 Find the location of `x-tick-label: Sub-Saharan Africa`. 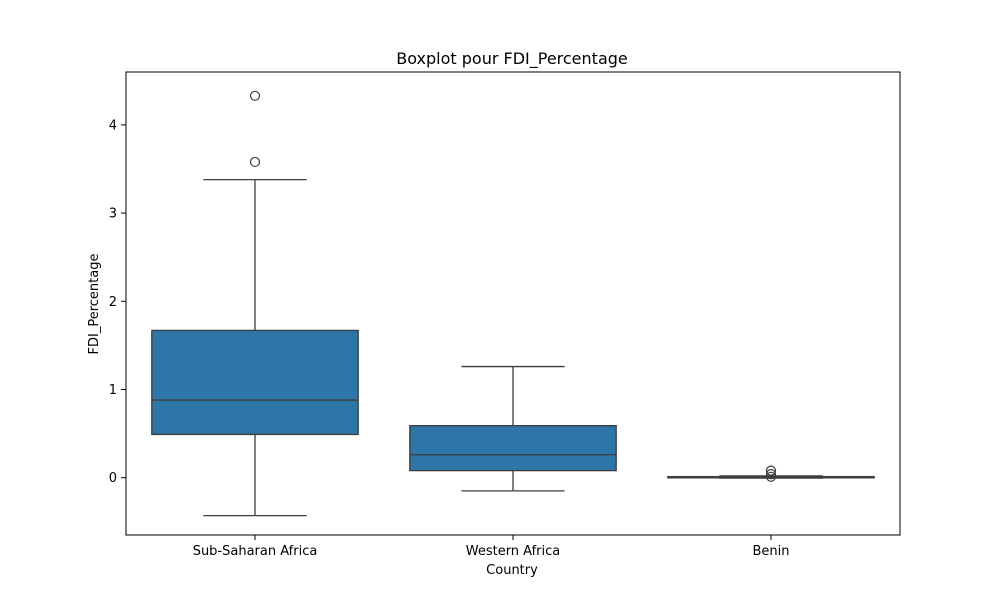

x-tick-label: Sub-Saharan Africa is located at coordinates (255, 551).